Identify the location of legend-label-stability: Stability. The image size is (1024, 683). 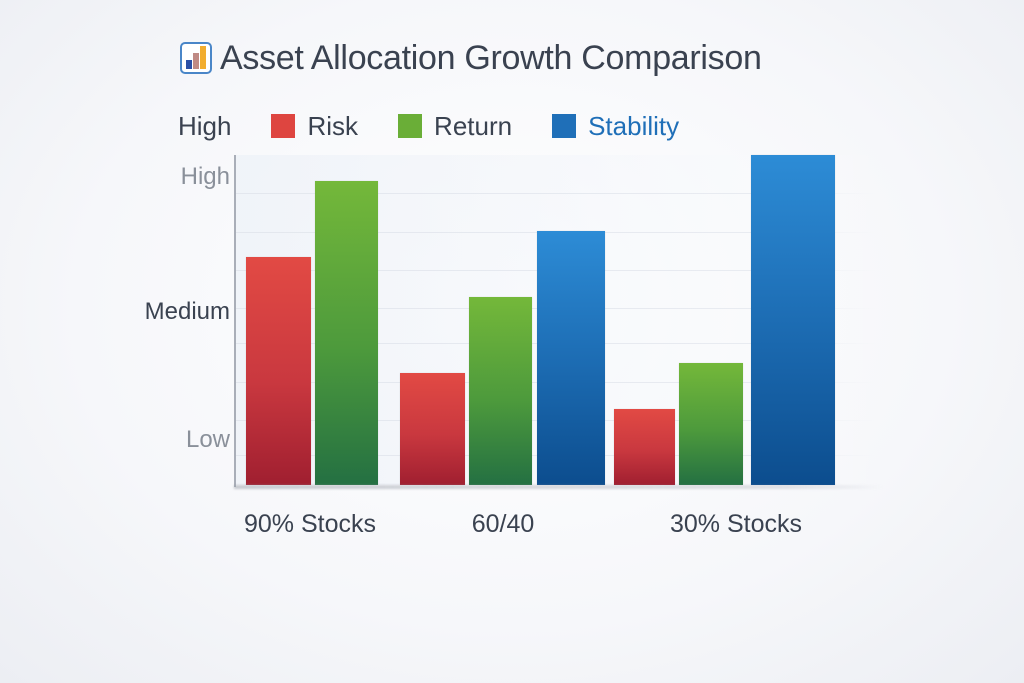
(634, 125).